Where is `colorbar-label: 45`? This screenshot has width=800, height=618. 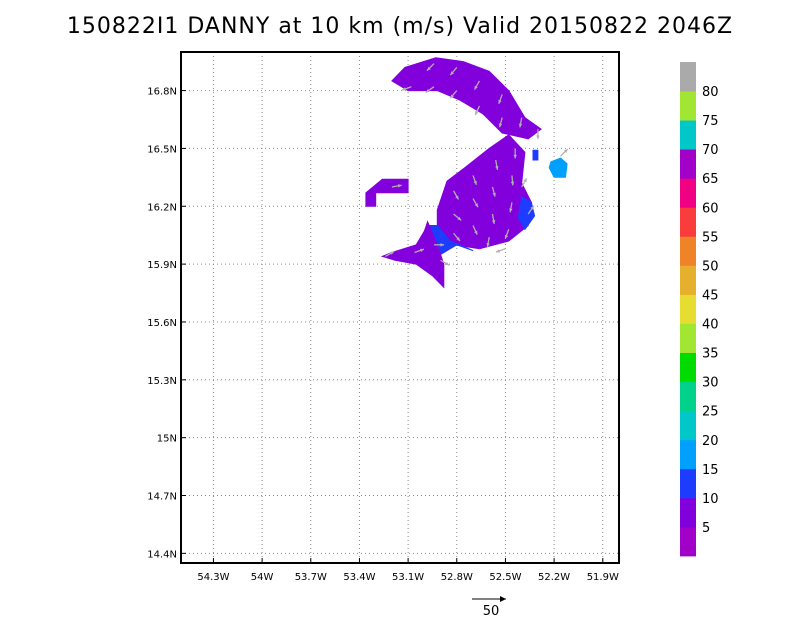
colorbar-label: 45 is located at coordinates (710, 296).